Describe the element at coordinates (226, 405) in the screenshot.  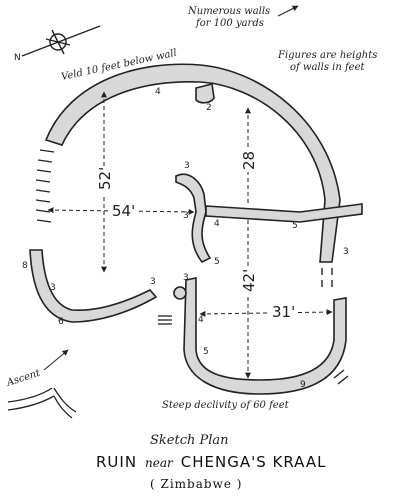
I see `note-steep: Steep declivity of 60 feet` at that location.